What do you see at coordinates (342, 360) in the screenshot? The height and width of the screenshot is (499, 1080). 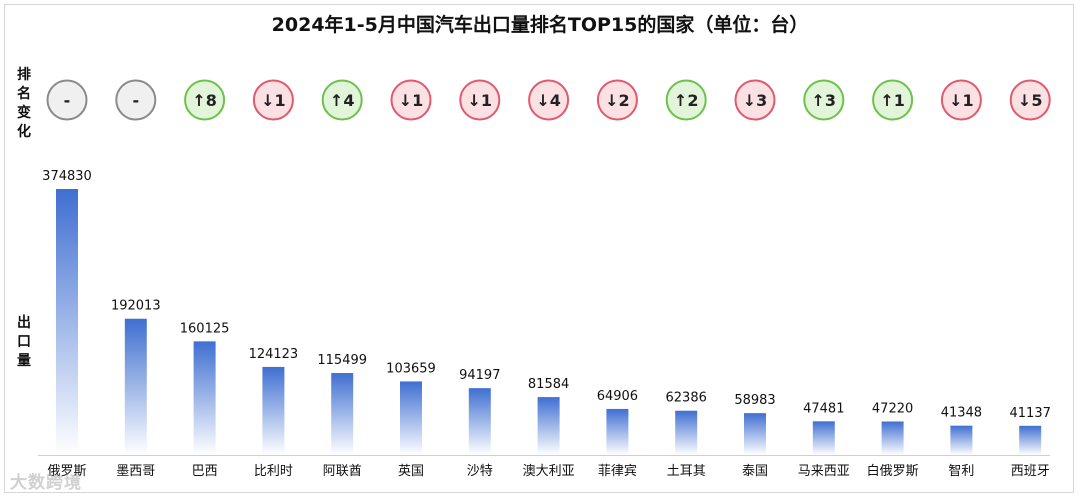 I see `value-label-5: 115499` at bounding box center [342, 360].